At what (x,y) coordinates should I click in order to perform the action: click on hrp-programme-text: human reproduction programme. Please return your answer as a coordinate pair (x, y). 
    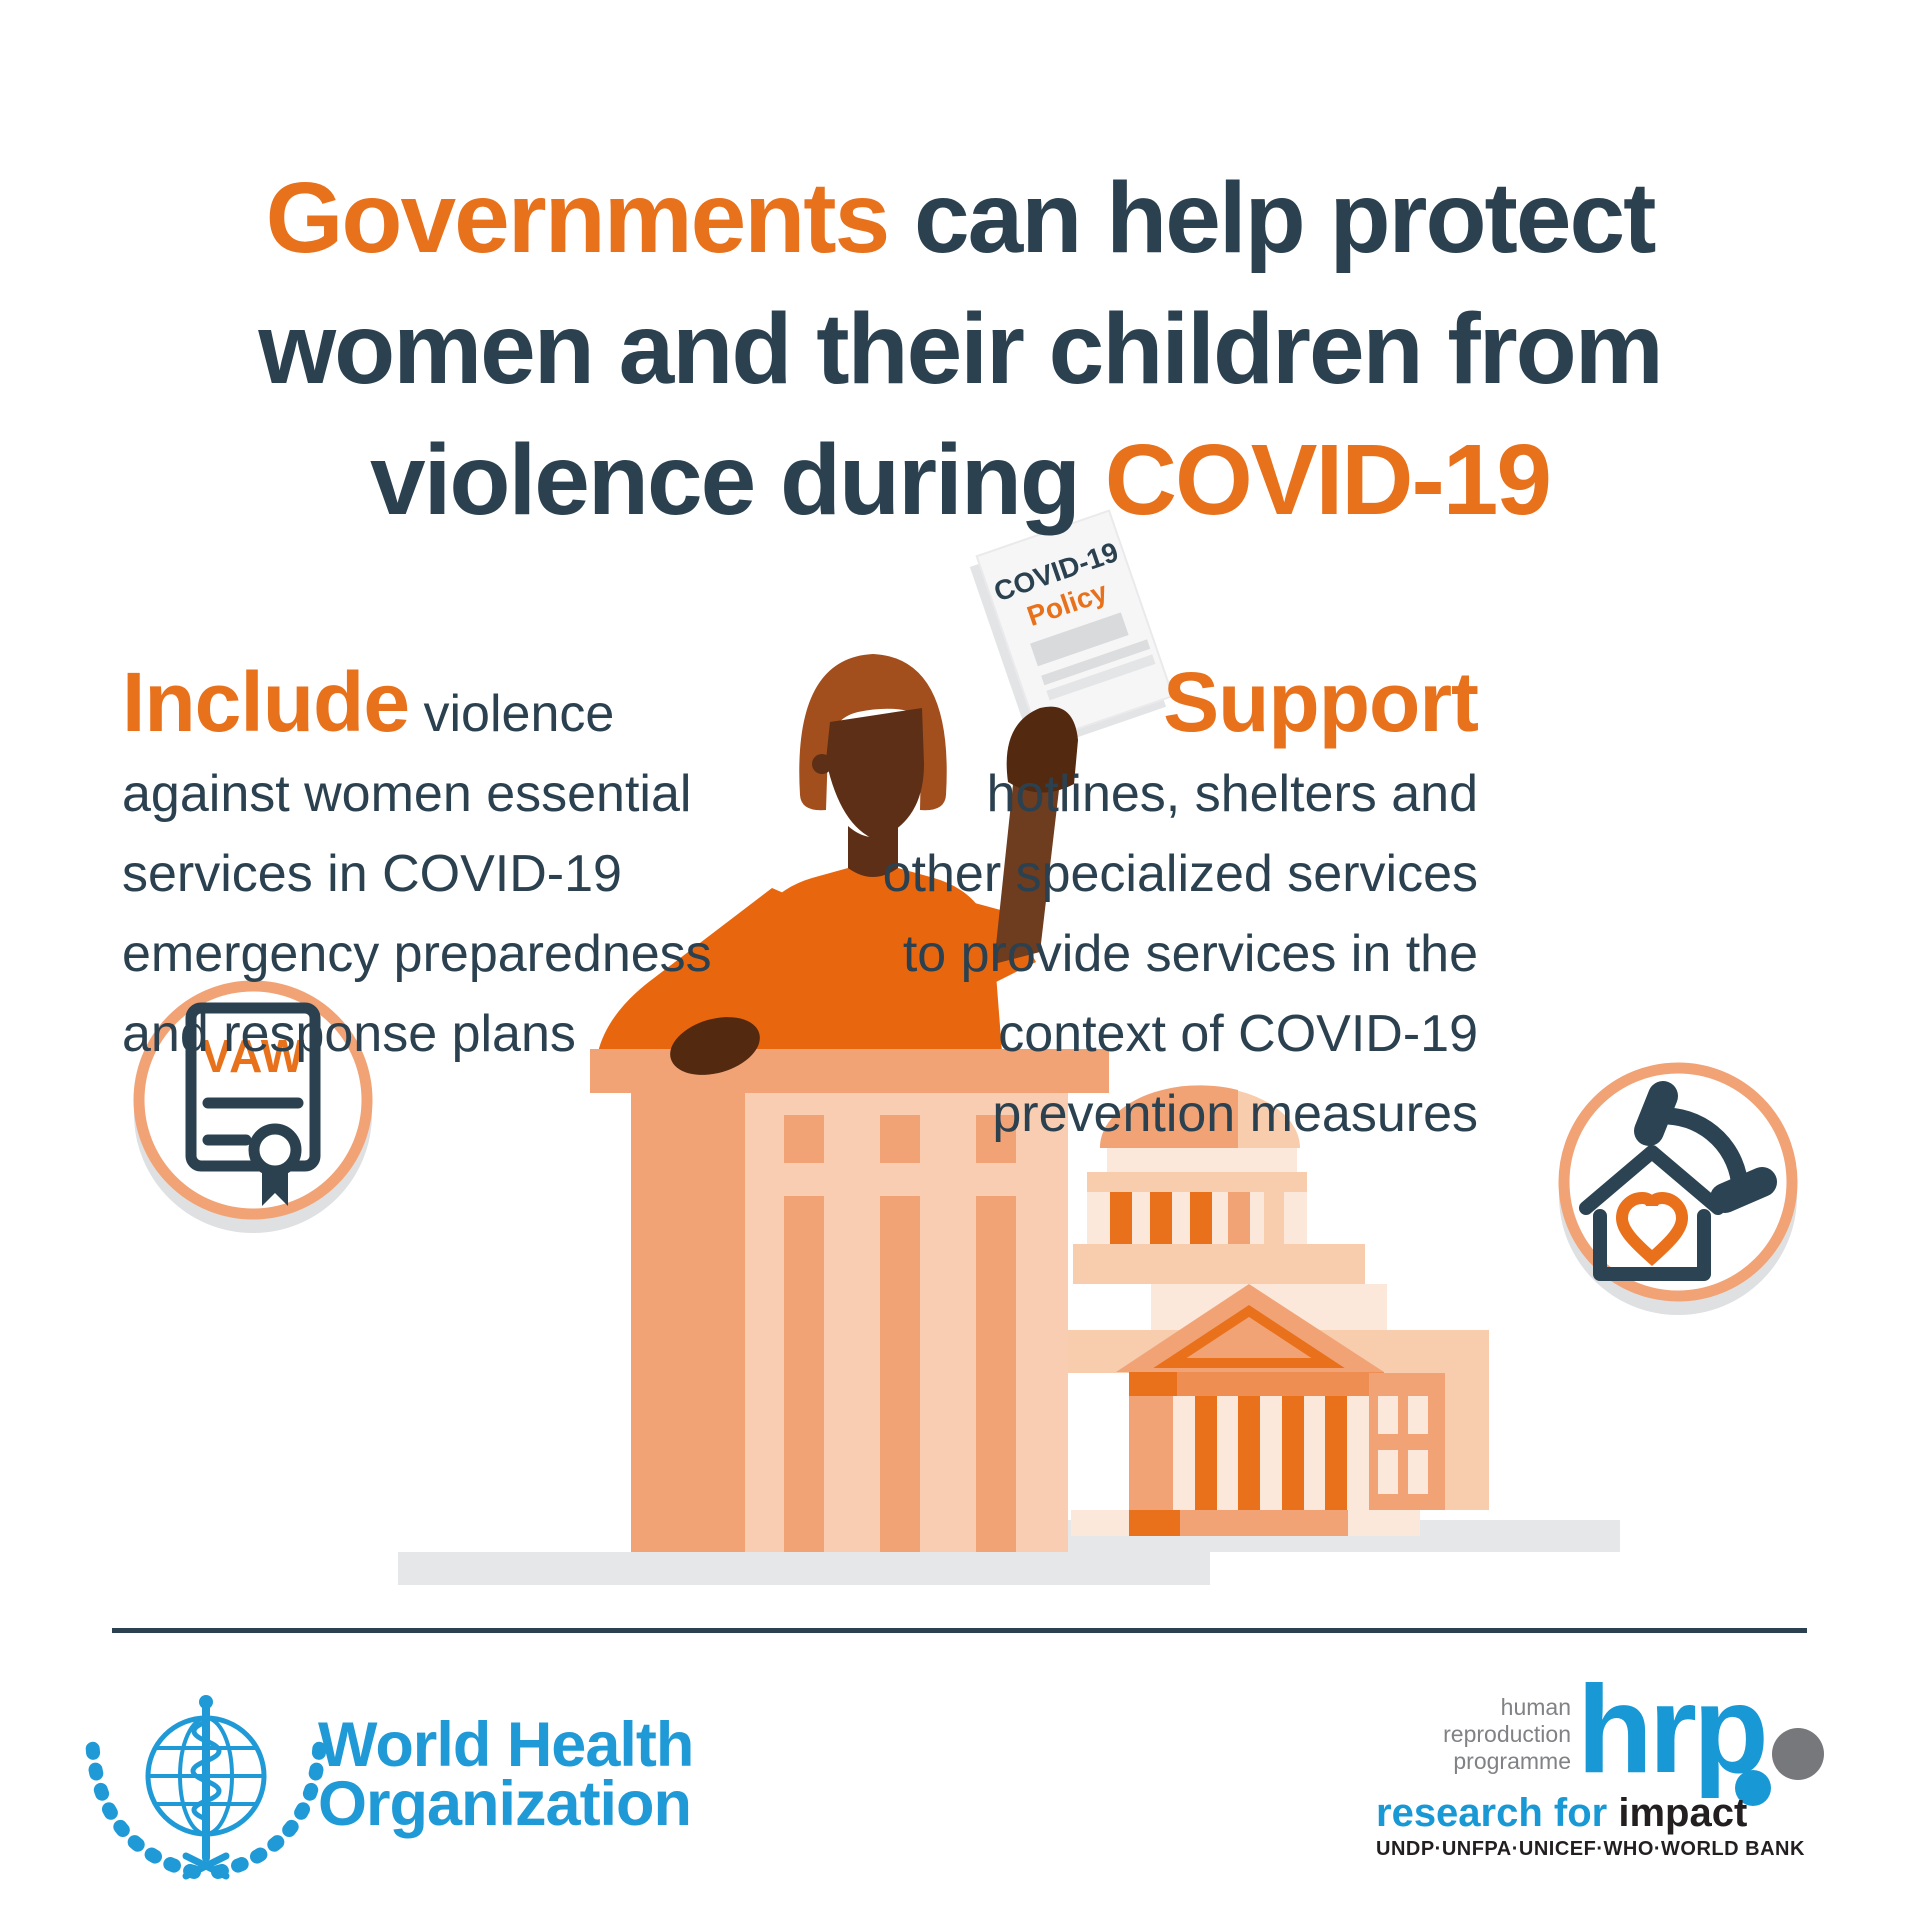
    Looking at the image, I should click on (1507, 1734).